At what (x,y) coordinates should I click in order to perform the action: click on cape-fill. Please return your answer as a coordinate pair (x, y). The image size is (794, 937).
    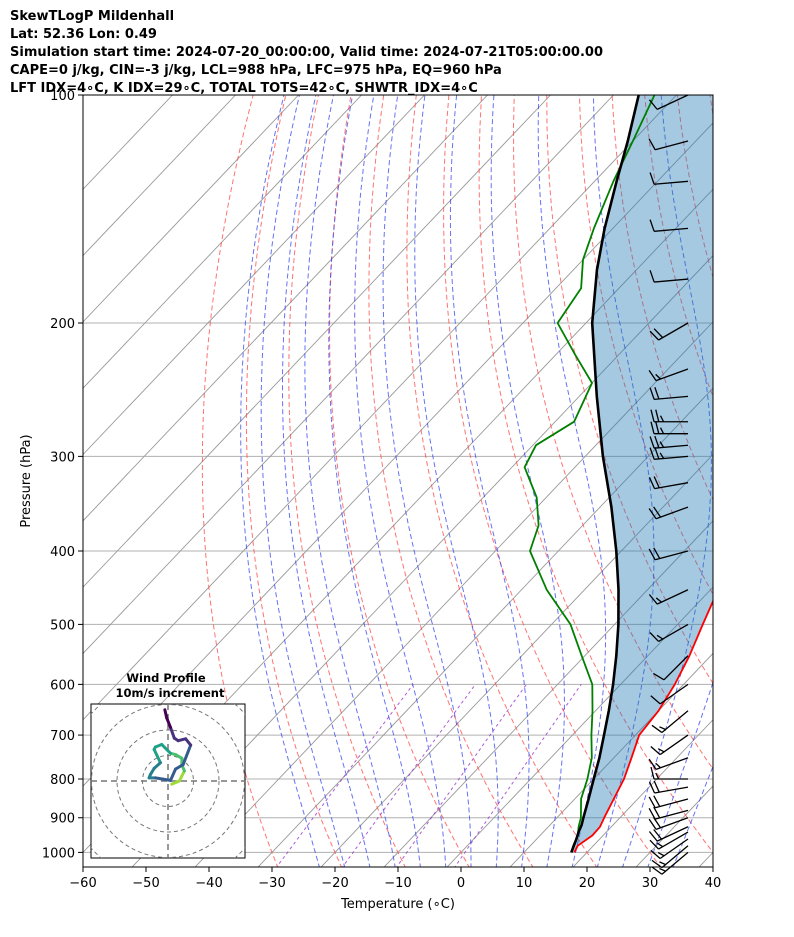
    Looking at the image, I should click on (642, 474).